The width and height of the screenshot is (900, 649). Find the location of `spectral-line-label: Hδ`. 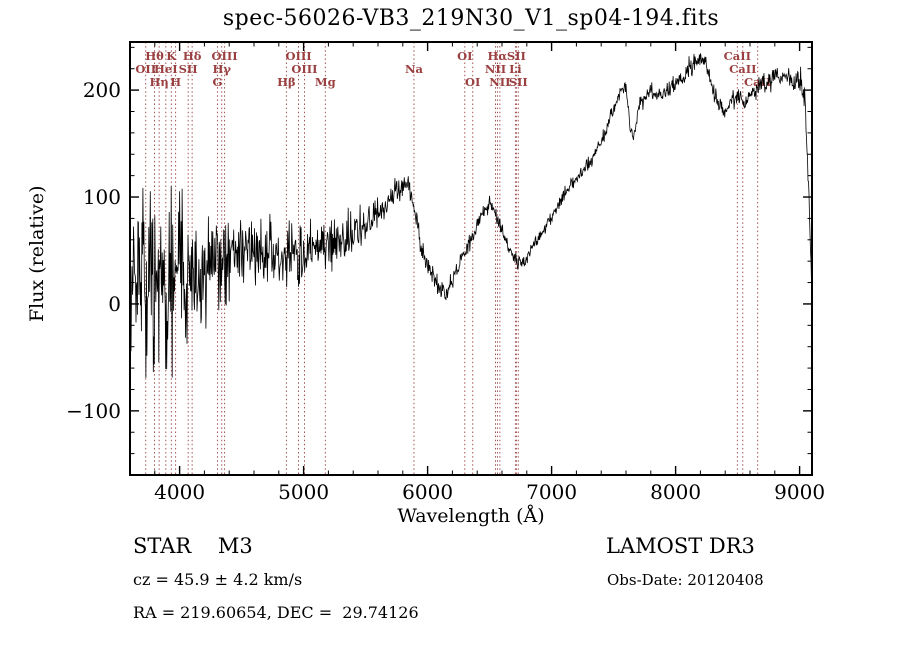

spectral-line-label: Hδ is located at coordinates (192, 56).